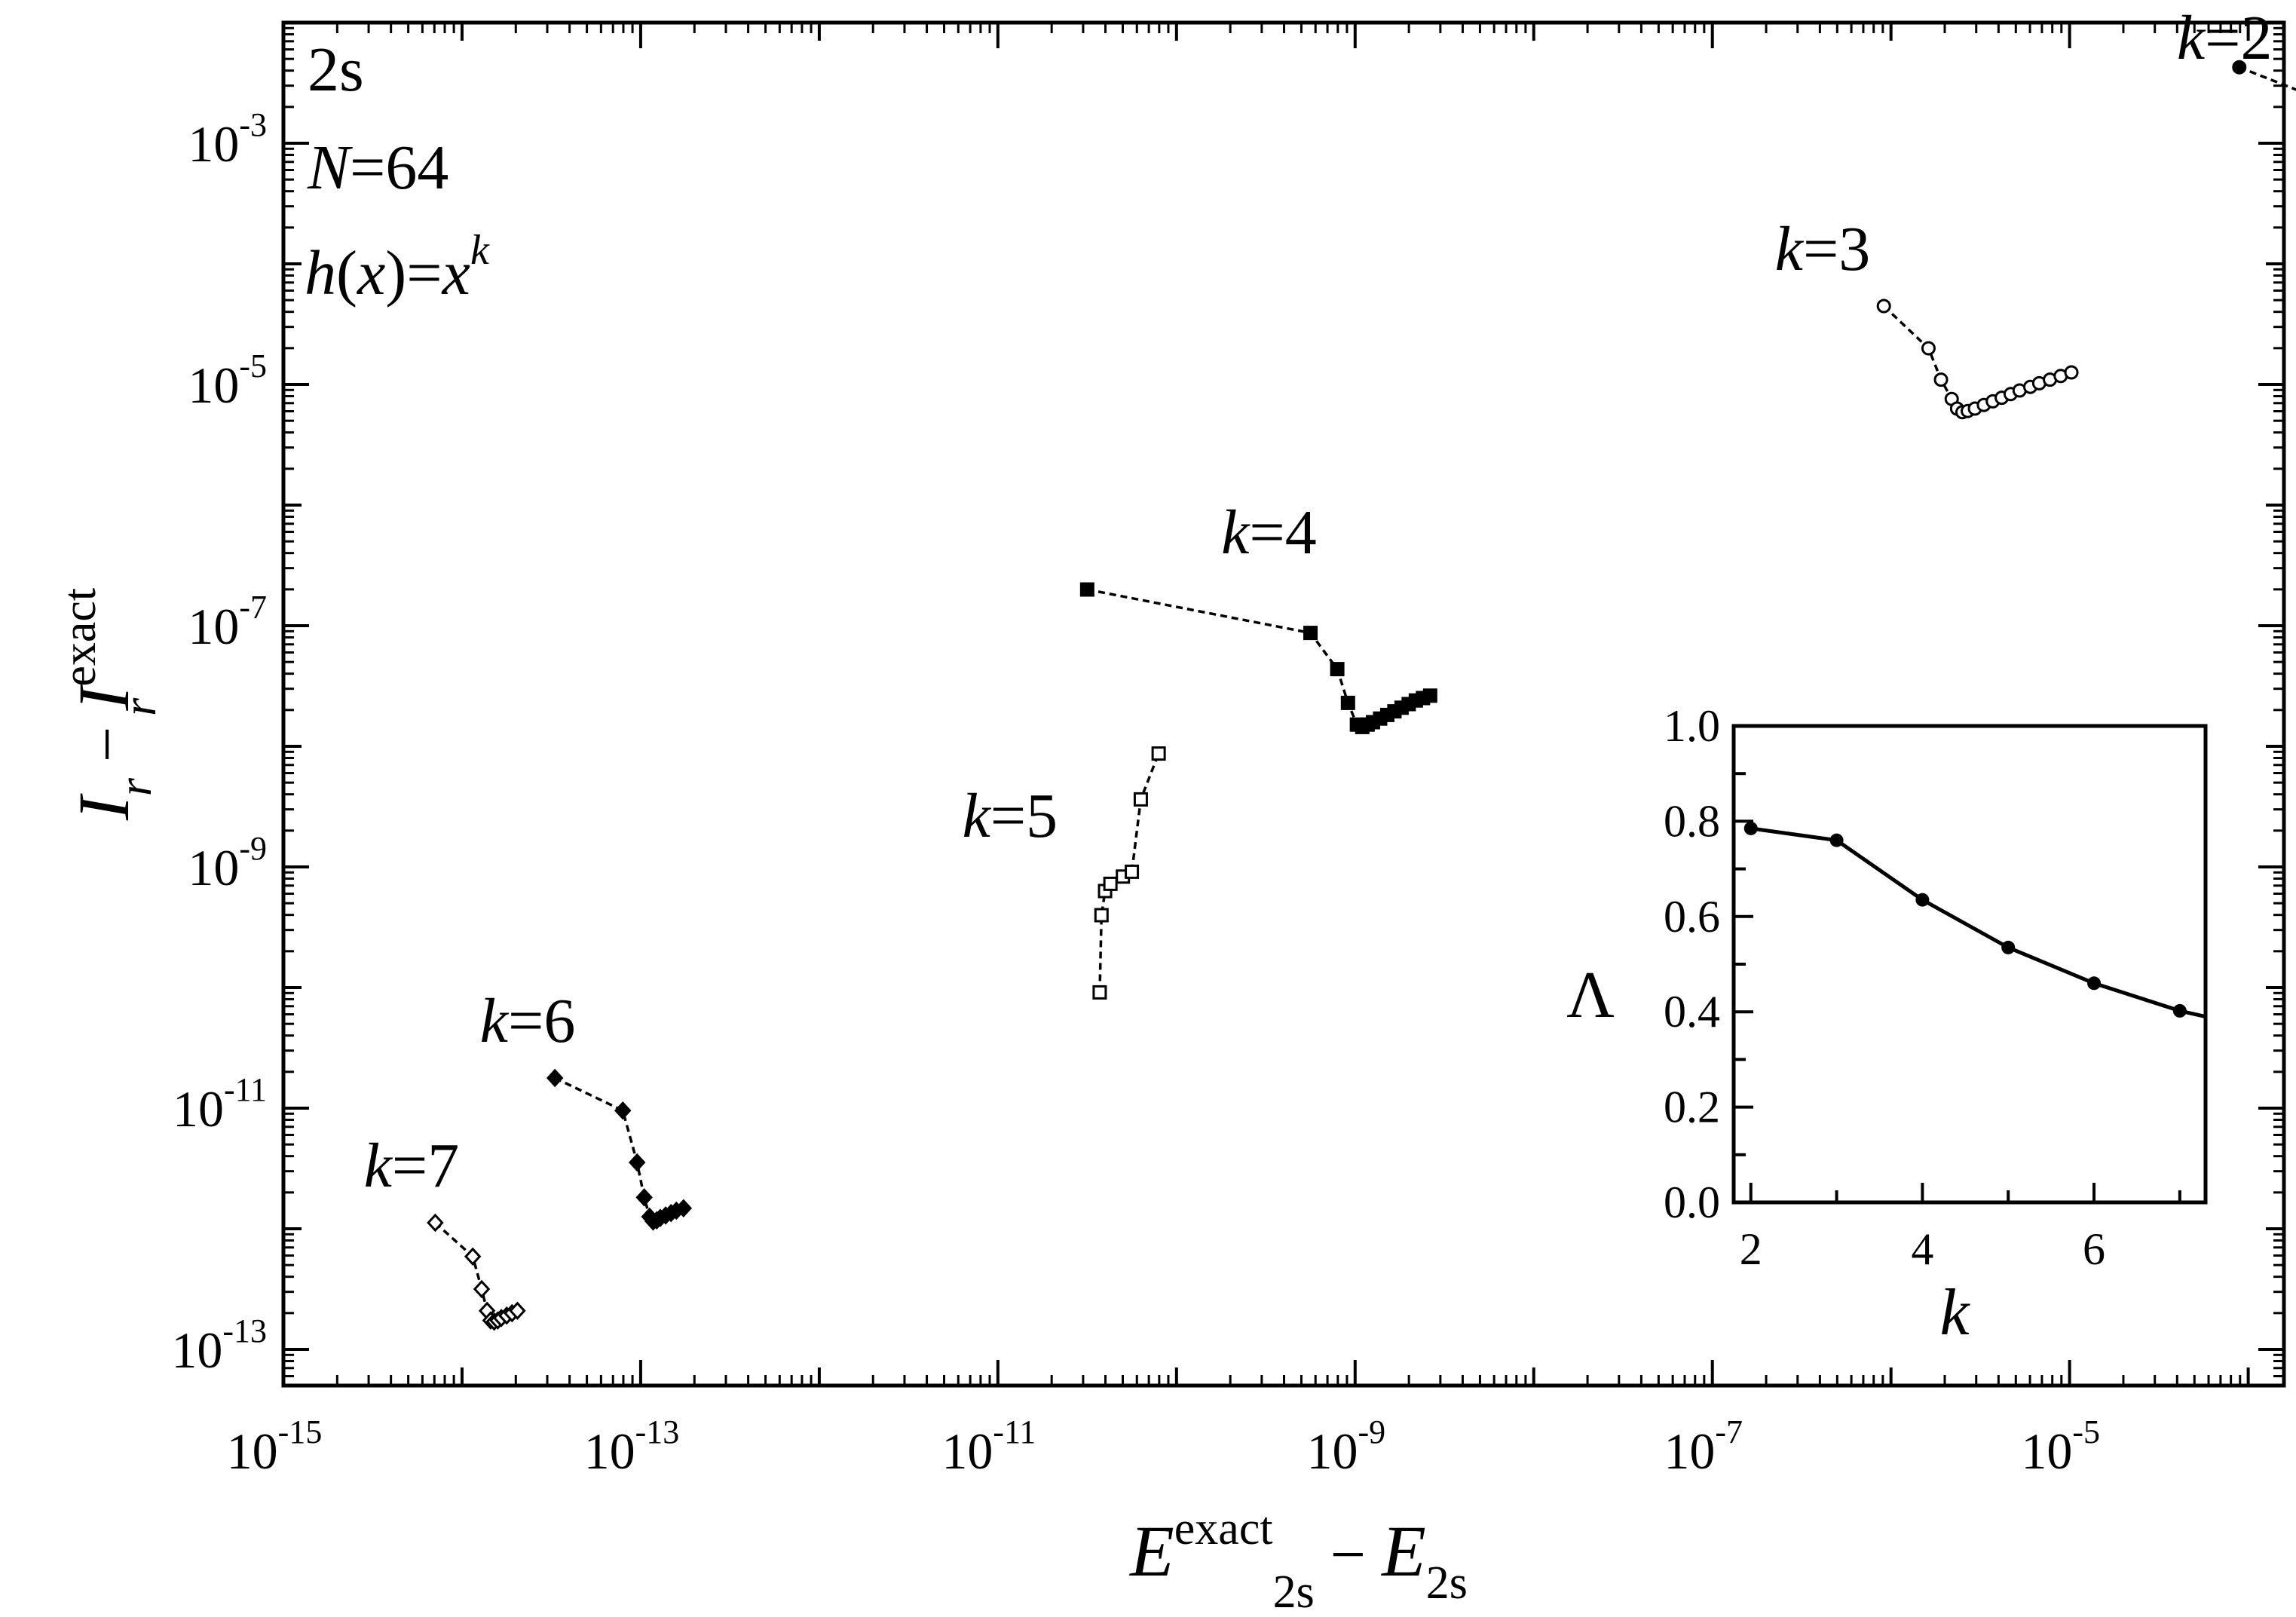  Describe the element at coordinates (107, 744) in the screenshot. I see `y-axis-title-minus: −` at that location.